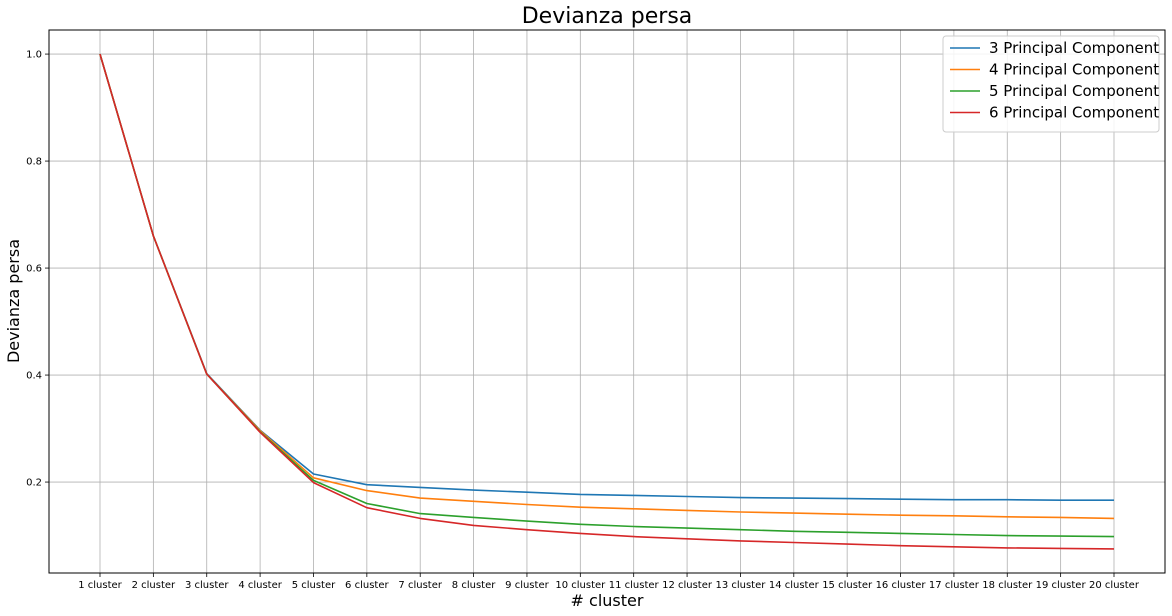 This screenshot has height=616, width=1172. Describe the element at coordinates (420, 585) in the screenshot. I see `x-tick-label: 7 cluster` at that location.